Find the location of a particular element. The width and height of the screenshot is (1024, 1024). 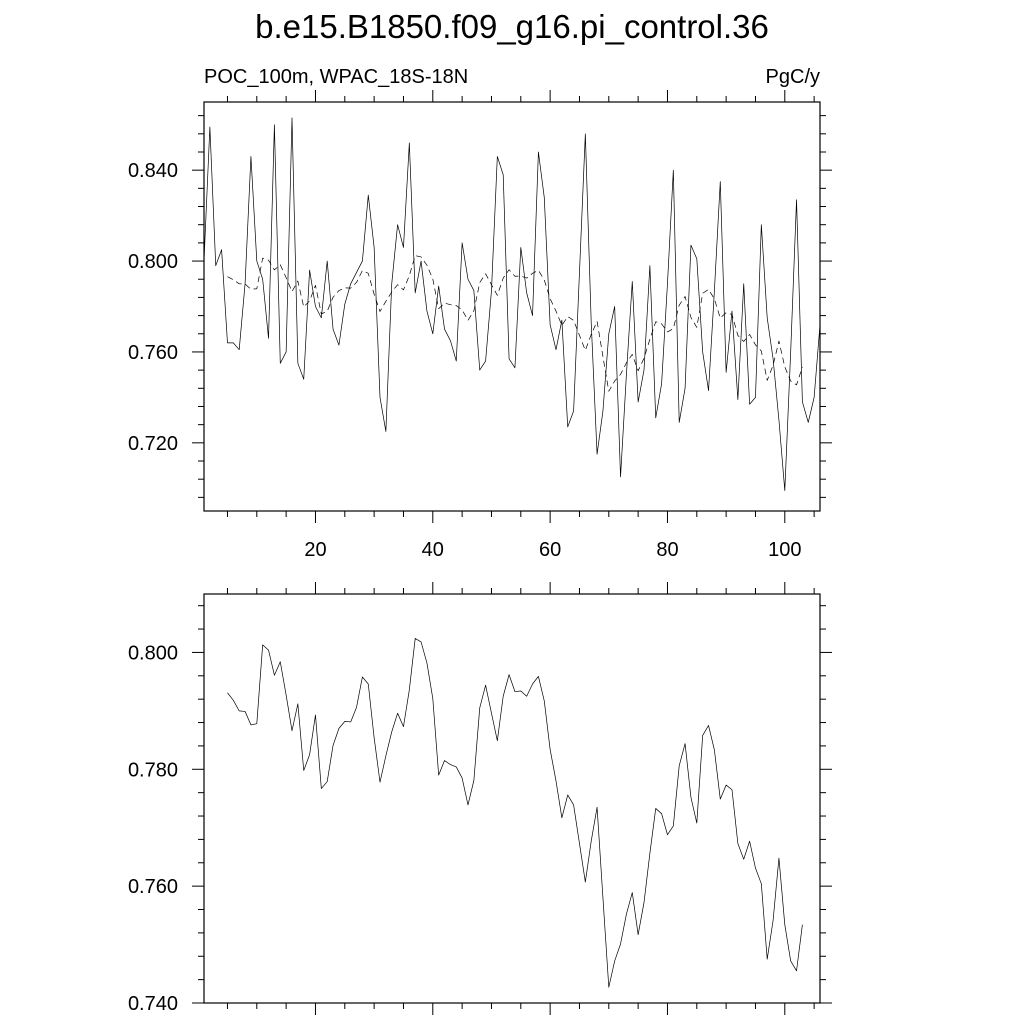

top-x-tick-label: 40 is located at coordinates (433, 550).